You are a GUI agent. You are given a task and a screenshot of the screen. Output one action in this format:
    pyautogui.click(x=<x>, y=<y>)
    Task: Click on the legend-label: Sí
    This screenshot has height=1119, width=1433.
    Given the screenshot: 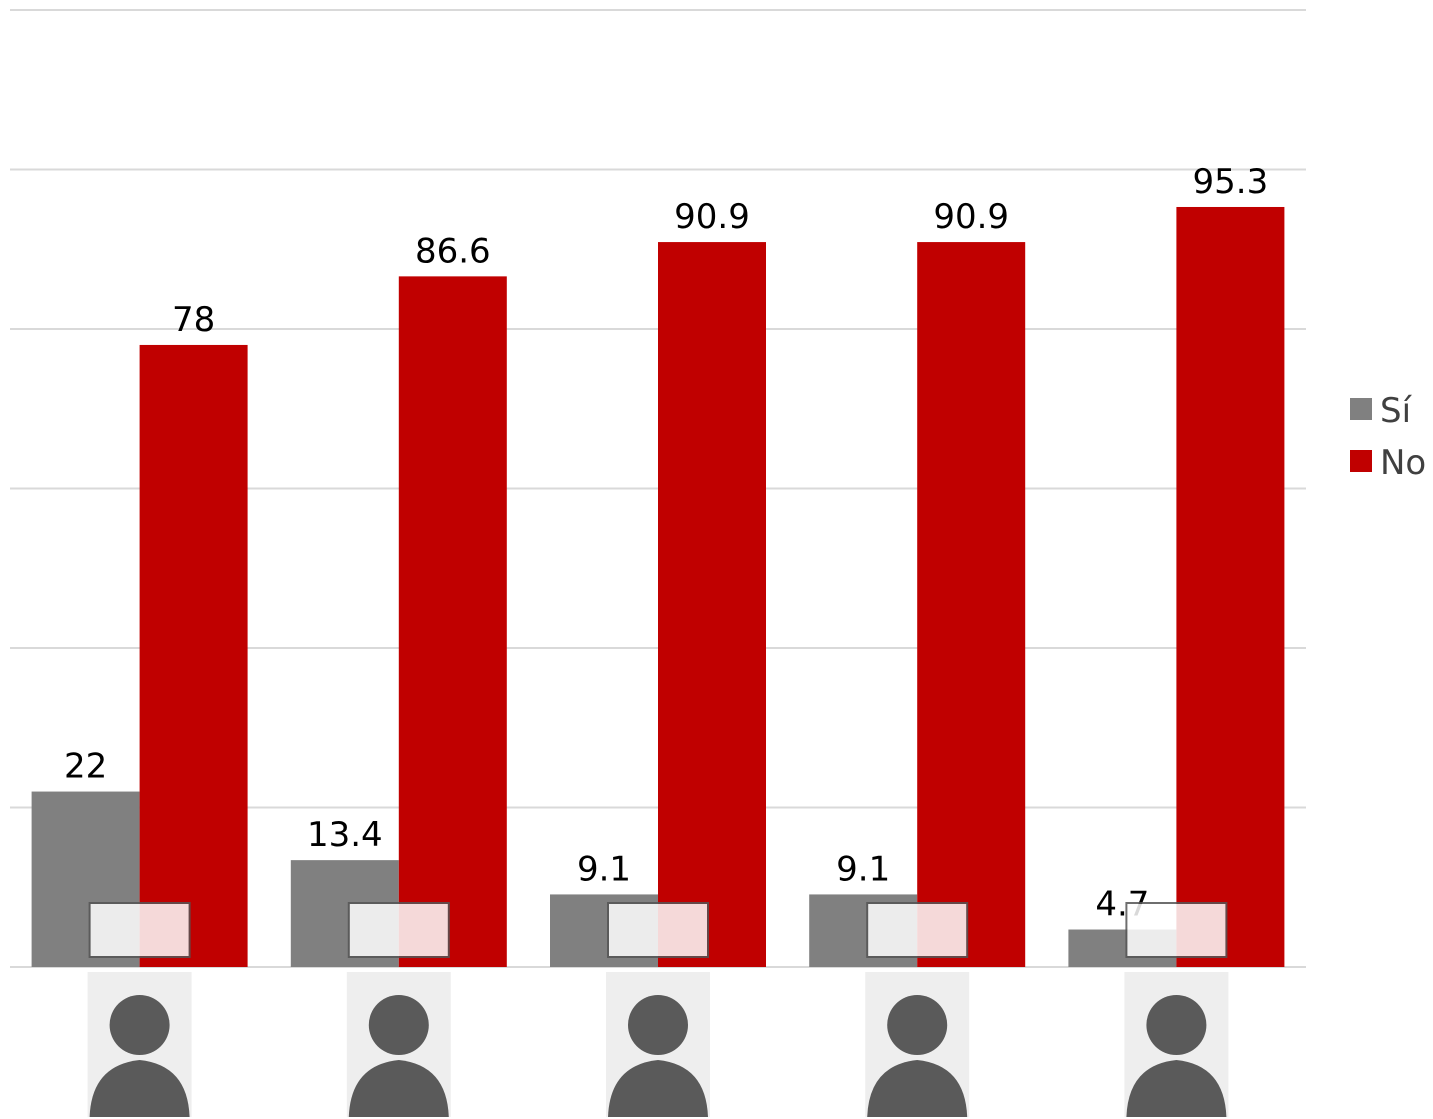 What is the action you would take?
    pyautogui.click(x=1396, y=411)
    